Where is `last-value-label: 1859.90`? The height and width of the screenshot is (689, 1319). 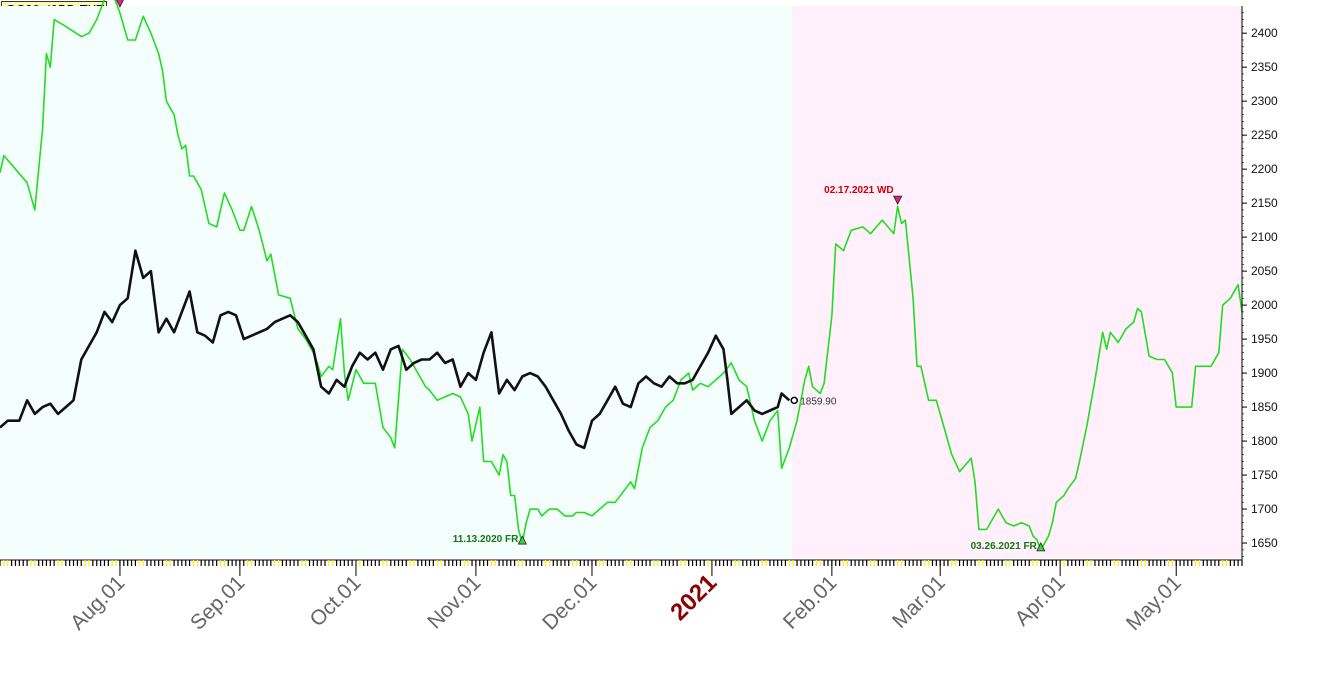 last-value-label: 1859.90 is located at coordinates (818, 401).